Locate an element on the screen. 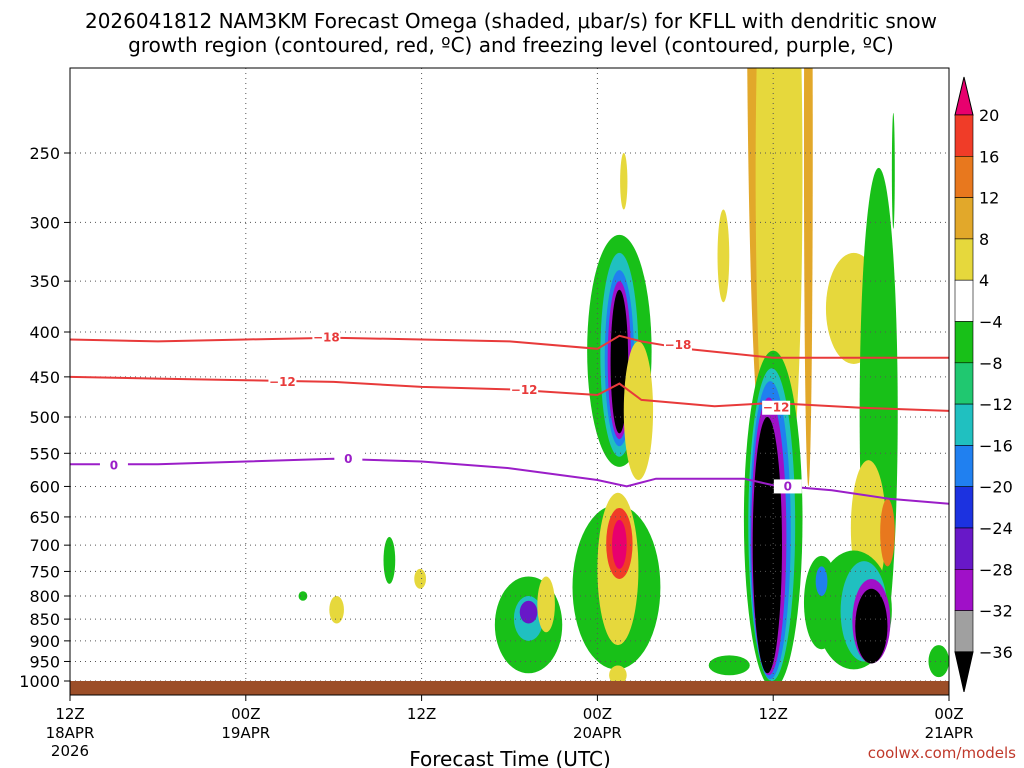  y-tick-label: 750 is located at coordinates (44, 571).